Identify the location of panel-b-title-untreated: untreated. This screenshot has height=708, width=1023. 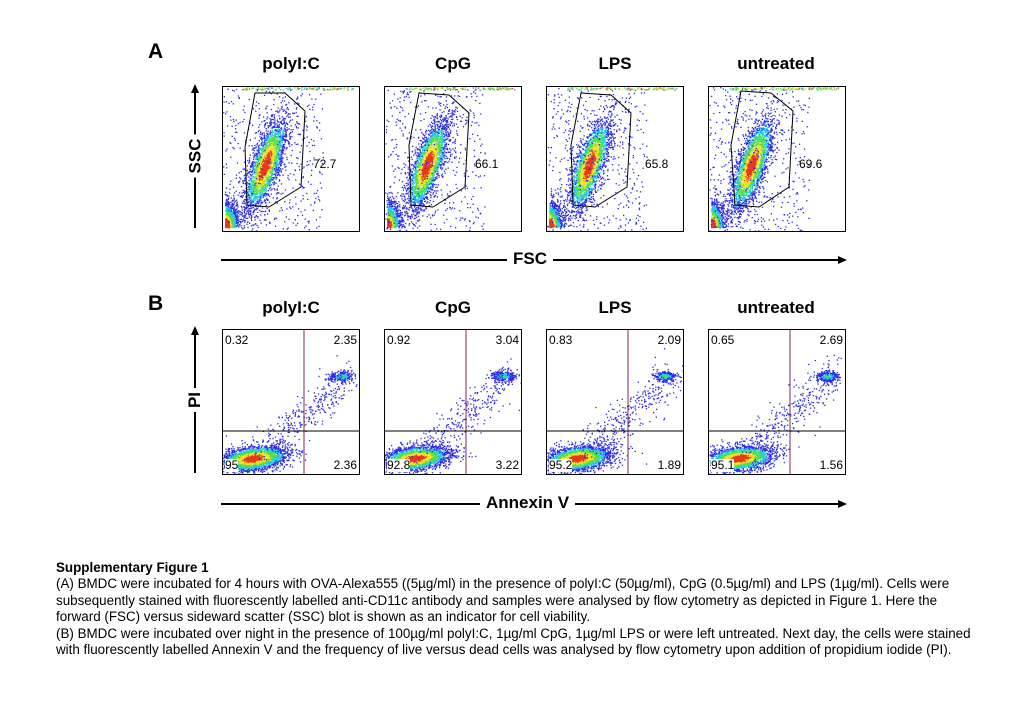
(776, 308).